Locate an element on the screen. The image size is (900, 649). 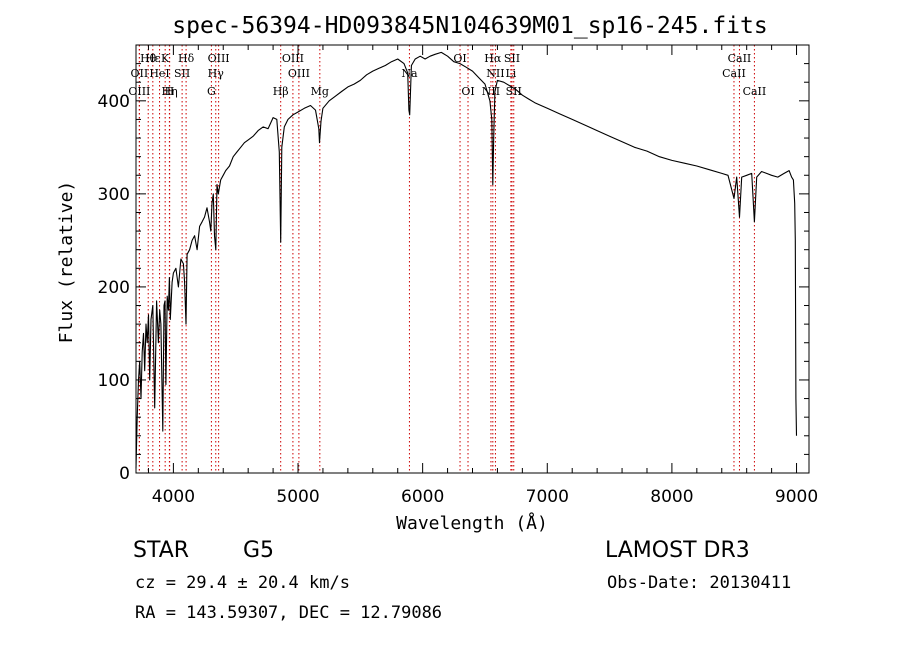
object-type: STAR is located at coordinates (161, 550).